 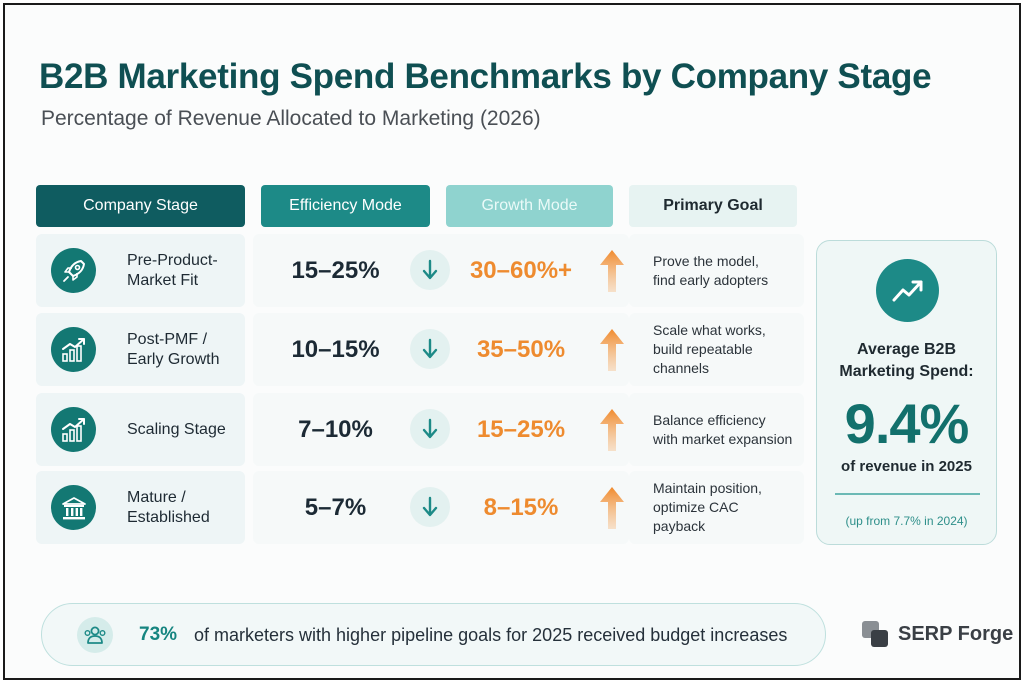 What do you see at coordinates (521, 429) in the screenshot?
I see `growth-value: 15–25%` at bounding box center [521, 429].